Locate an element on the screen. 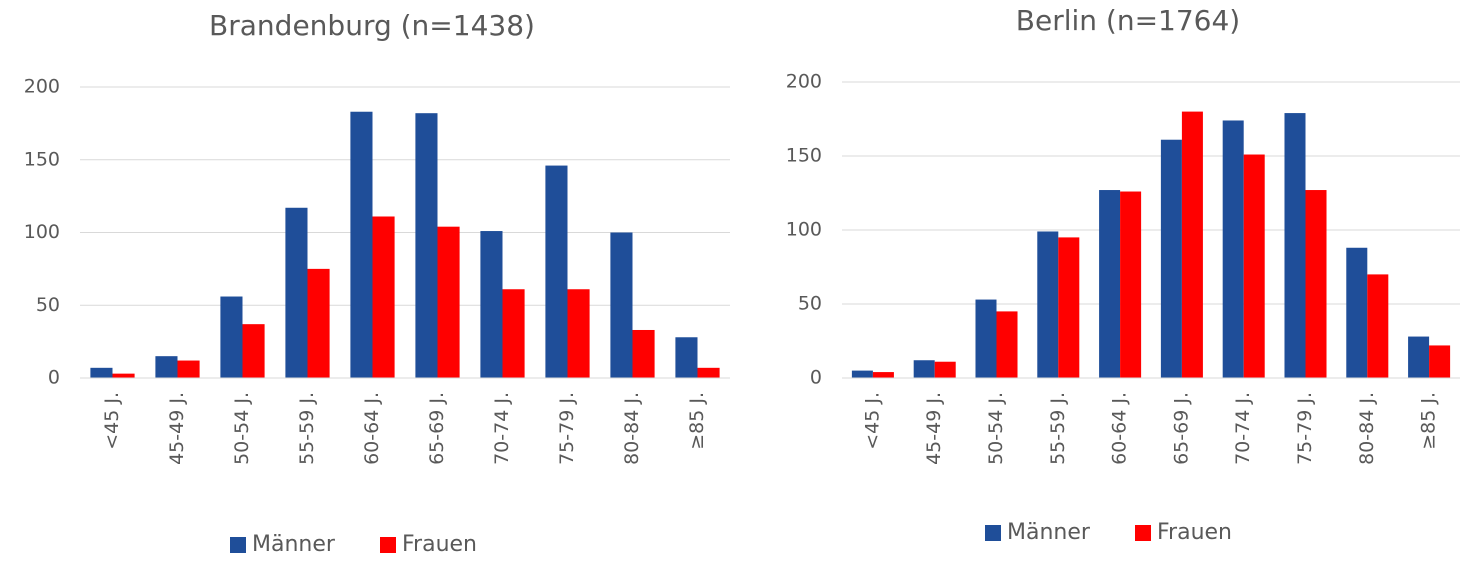 This screenshot has height=563, width=1468. chart-title: Brandenburg (n=1438) is located at coordinates (372, 25).